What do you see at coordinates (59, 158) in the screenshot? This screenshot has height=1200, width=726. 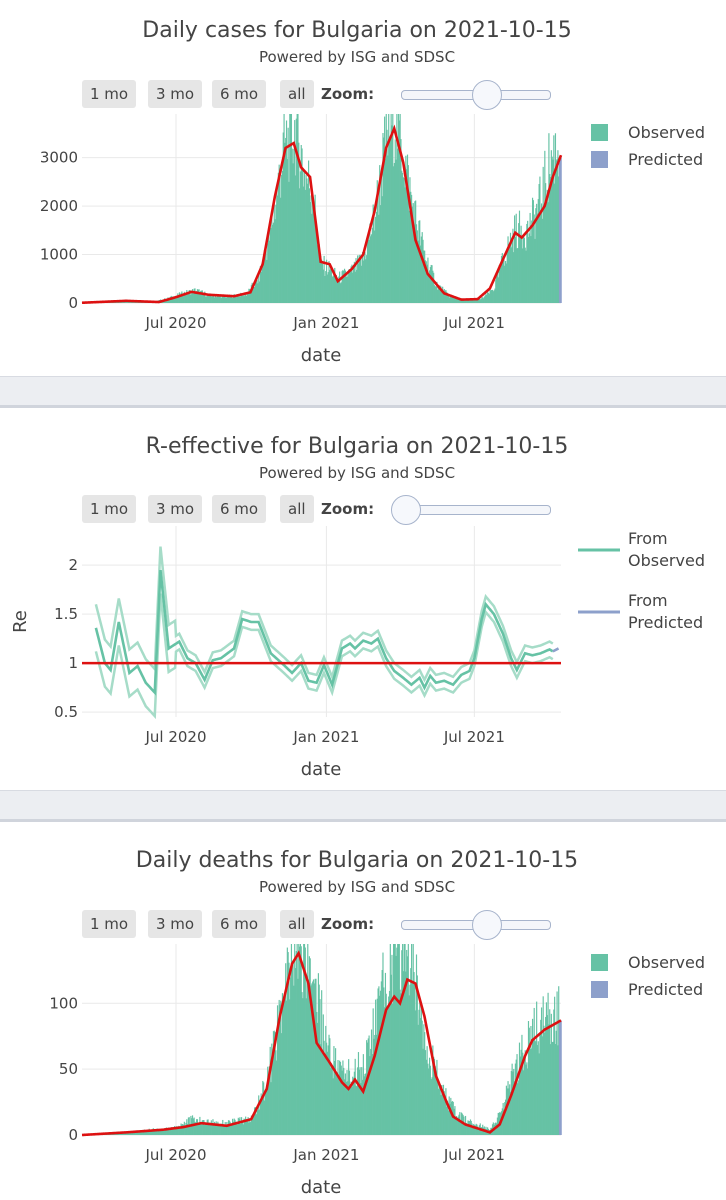 I see `y-tick-label: 3000` at bounding box center [59, 158].